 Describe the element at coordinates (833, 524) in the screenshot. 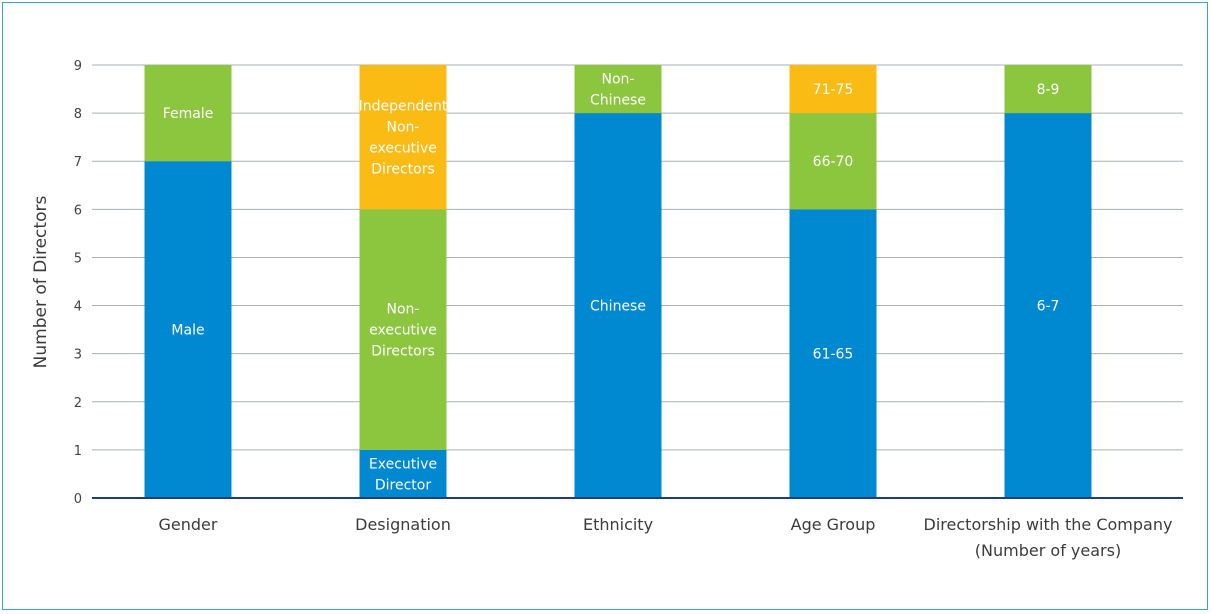

I see `x-category-label: Age Group` at that location.